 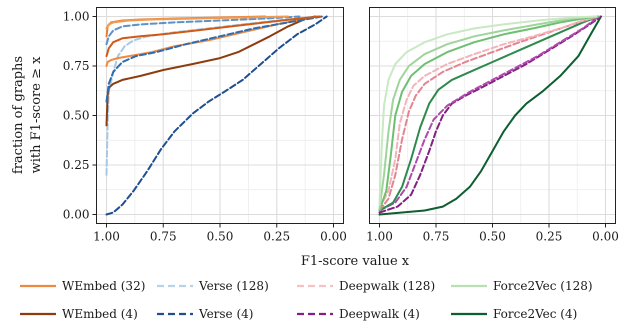 What do you see at coordinates (76, 17) in the screenshot?
I see `y-tick-label: 1.00` at bounding box center [76, 17].